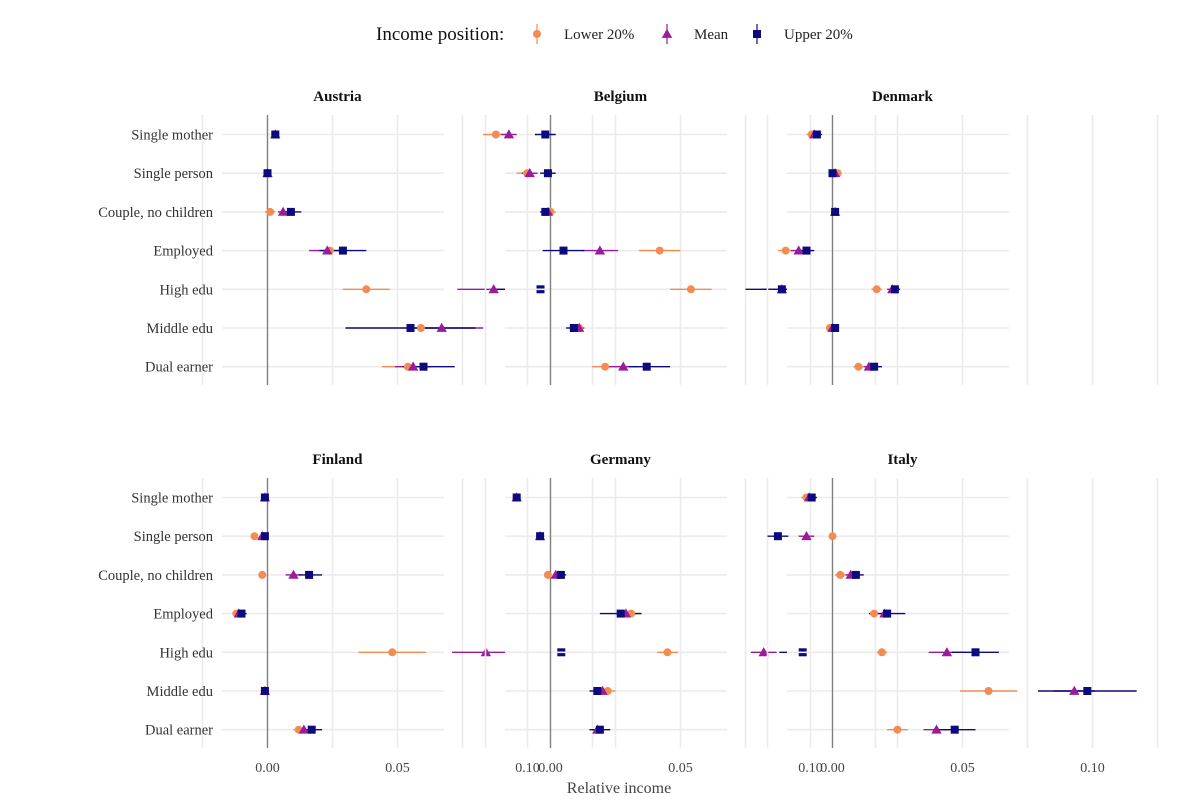 The width and height of the screenshot is (1187, 805). I want to click on x-axis-title: Relative income, so click(619, 788).